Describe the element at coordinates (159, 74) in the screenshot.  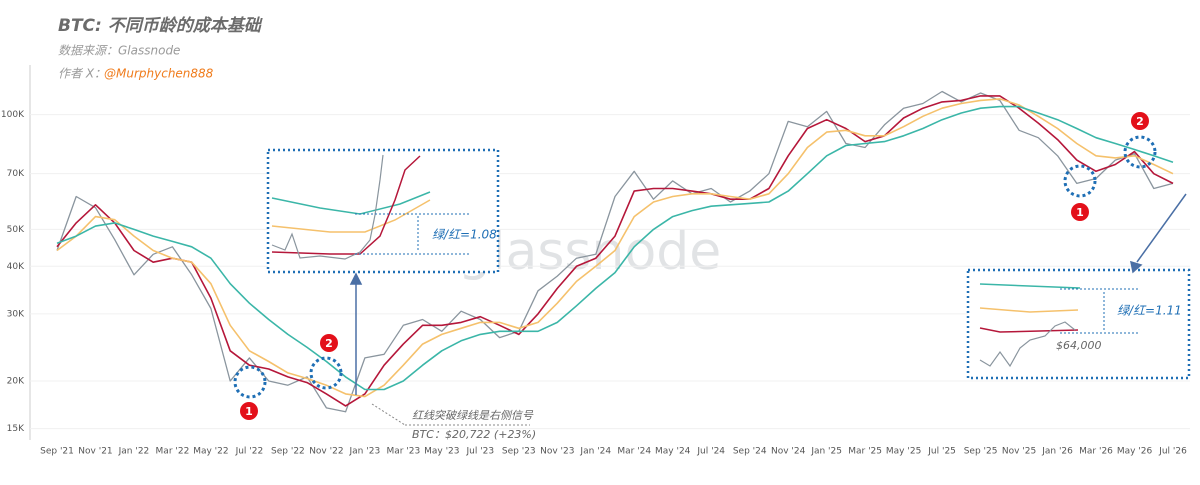
I see `author-handle: @Murphychen888` at that location.